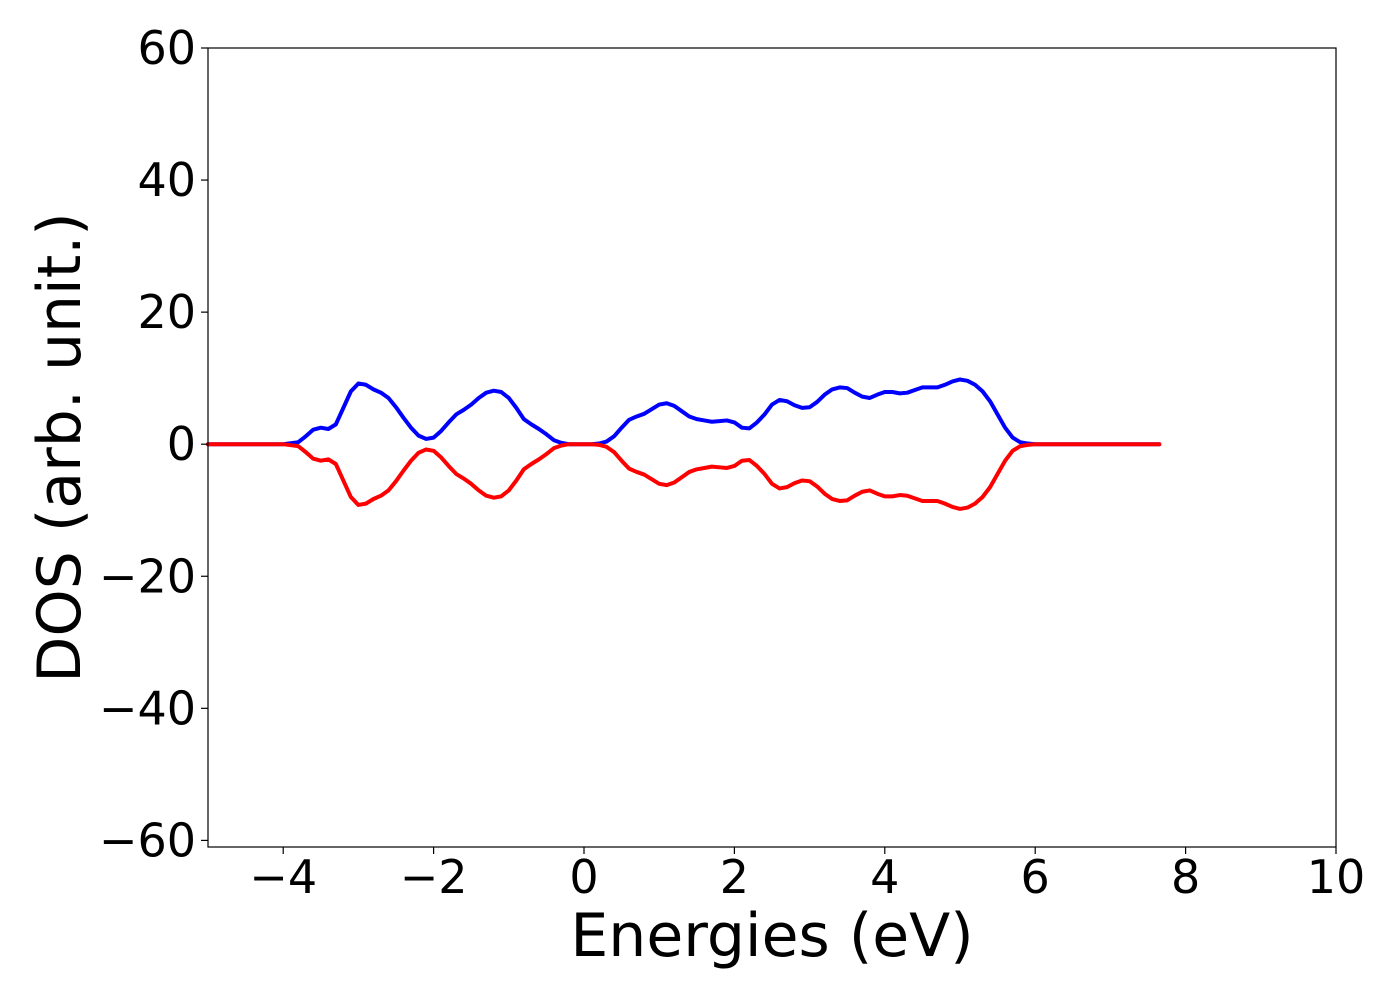 The height and width of the screenshot is (1000, 1400). What do you see at coordinates (147, 576) in the screenshot?
I see `y-tick-label: −20` at bounding box center [147, 576].